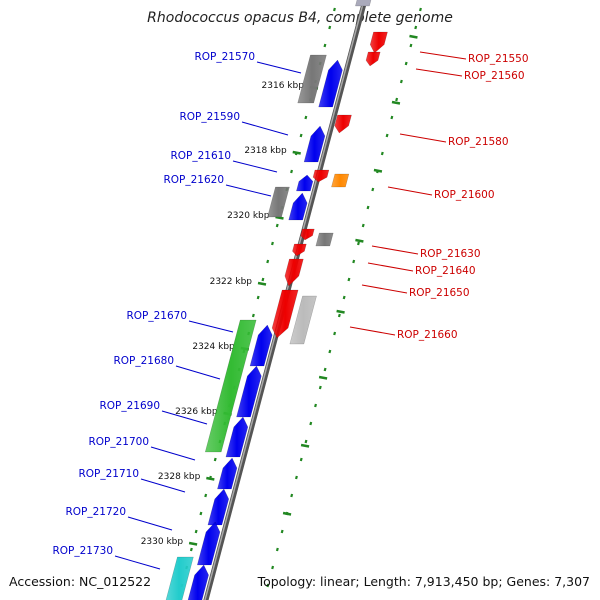 The width and height of the screenshot is (600, 600). Describe the element at coordinates (464, 195) in the screenshot. I see `gene-label-right: ROP_21600` at that location.